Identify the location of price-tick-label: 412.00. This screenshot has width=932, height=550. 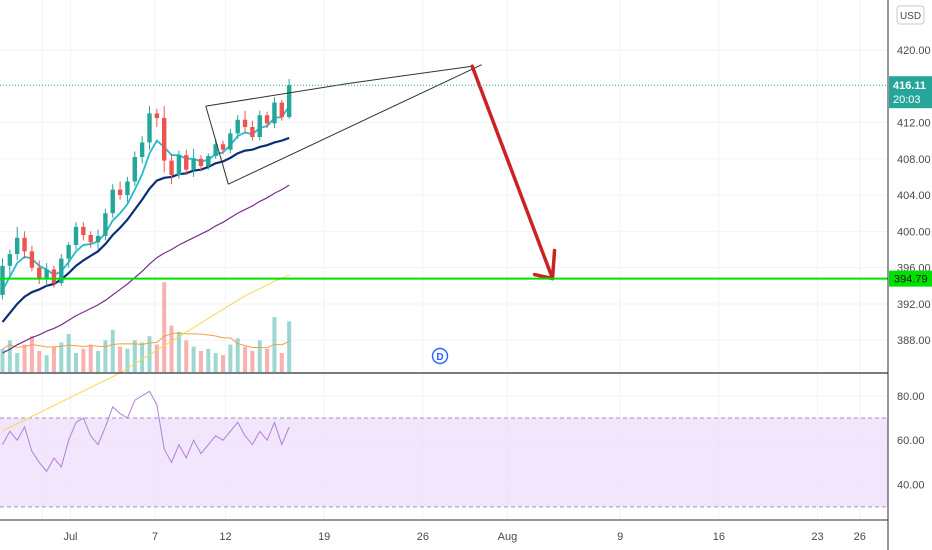
(914, 123).